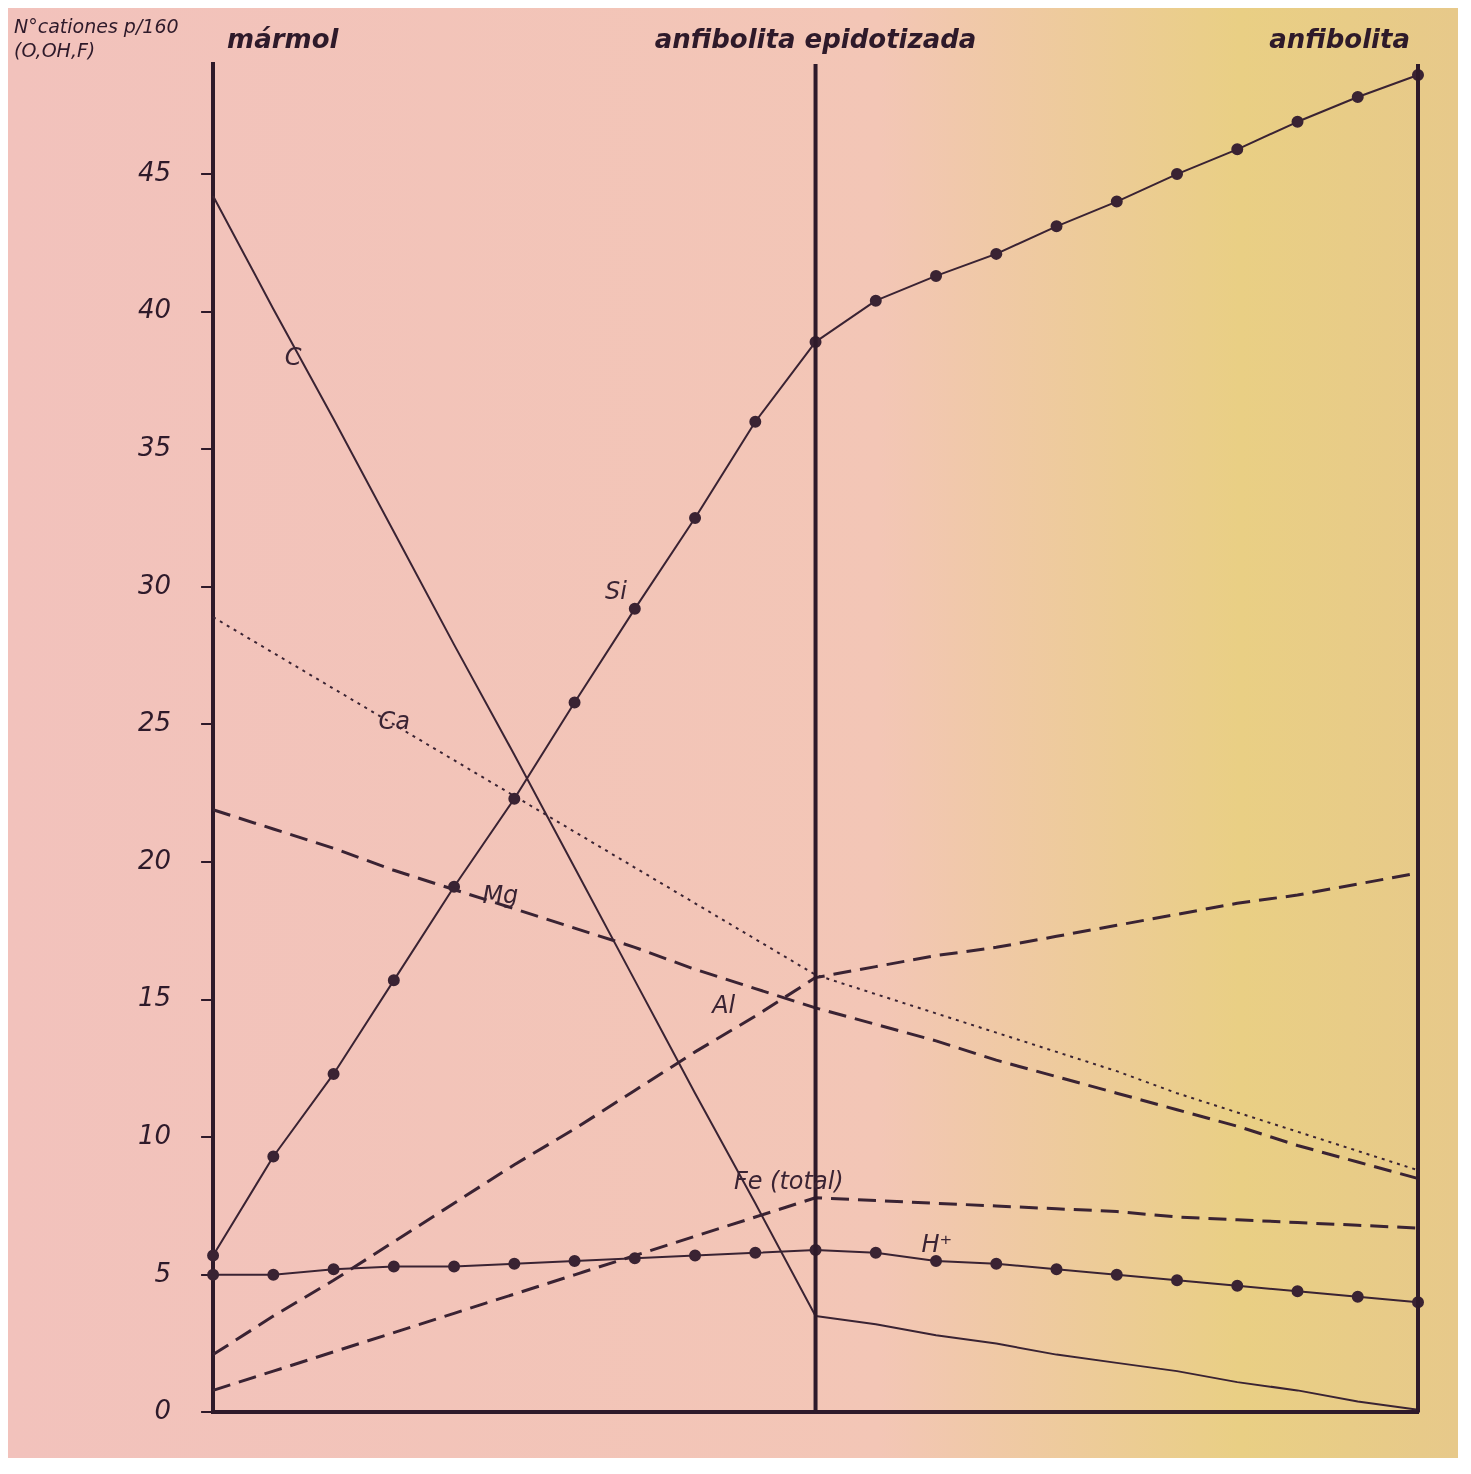 This screenshot has width=1471, height=1474. I want to click on text: anfibolita epidotizada, so click(815, 39).